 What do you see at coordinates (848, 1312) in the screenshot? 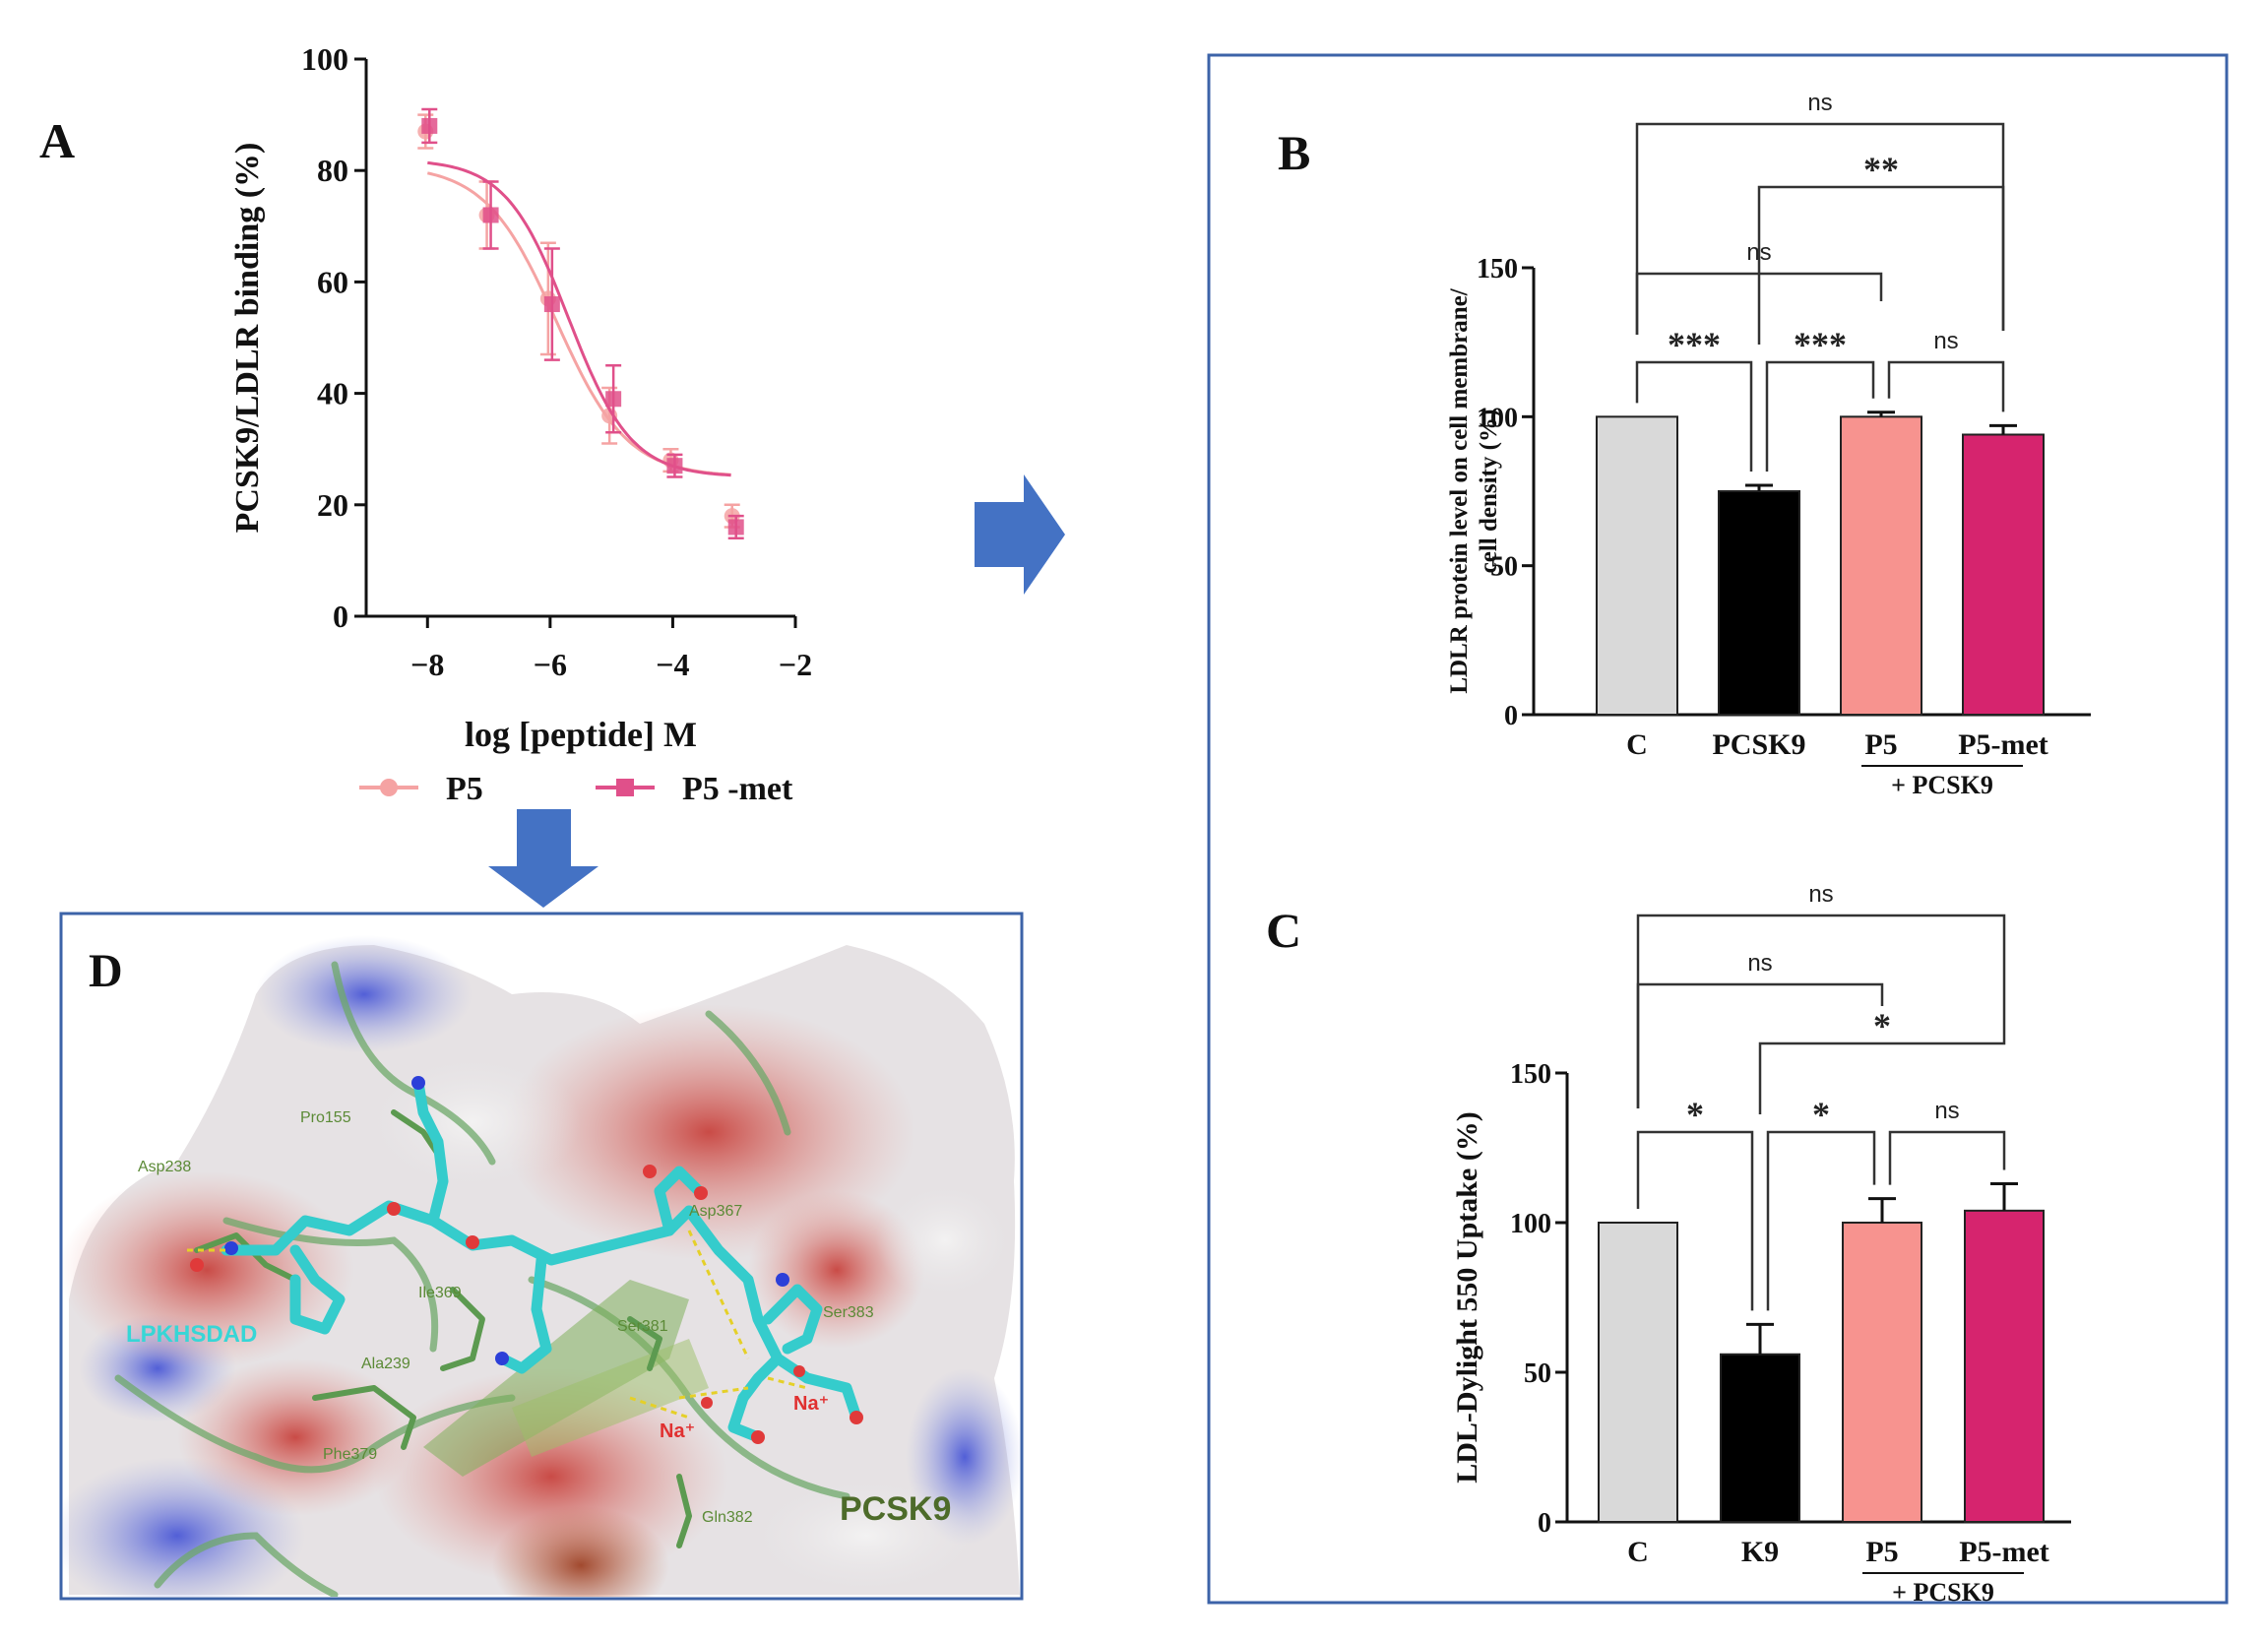
I see `residue-label: Ser383` at bounding box center [848, 1312].